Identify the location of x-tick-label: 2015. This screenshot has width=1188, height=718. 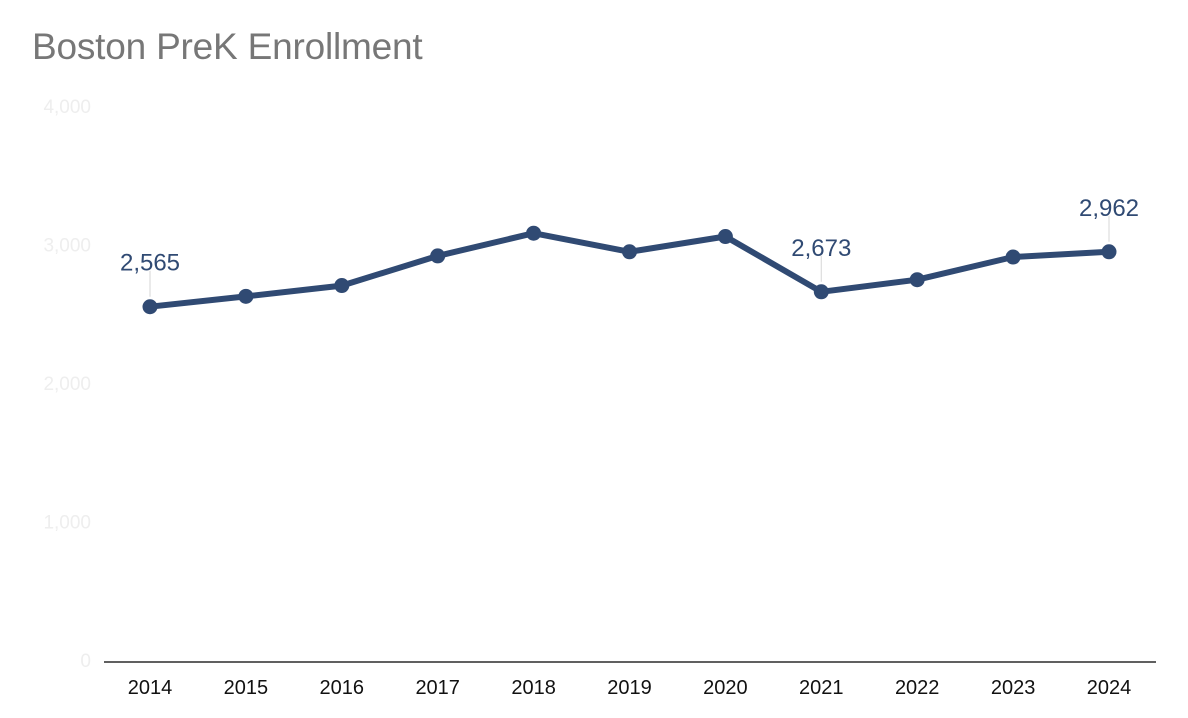
(246, 688).